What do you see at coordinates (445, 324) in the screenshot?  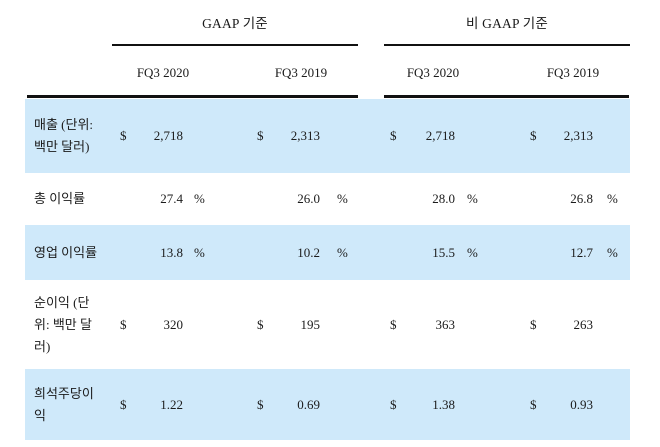 I see `cell-value: 363` at bounding box center [445, 324].